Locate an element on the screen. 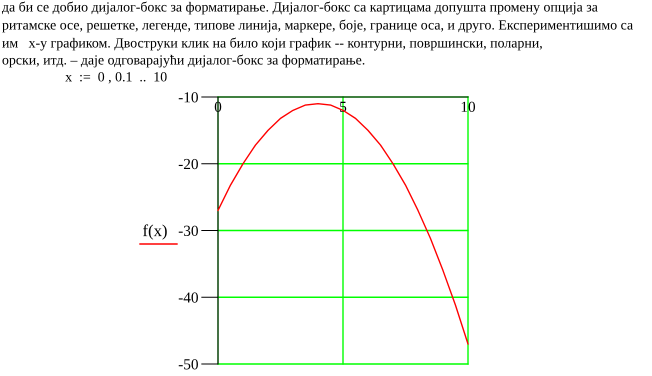 The width and height of the screenshot is (652, 376). text: да би се добио дијалог-бокс за форматирање. Дијалог-бокс са картицама допушта промену опција за is located at coordinates (300, 8).